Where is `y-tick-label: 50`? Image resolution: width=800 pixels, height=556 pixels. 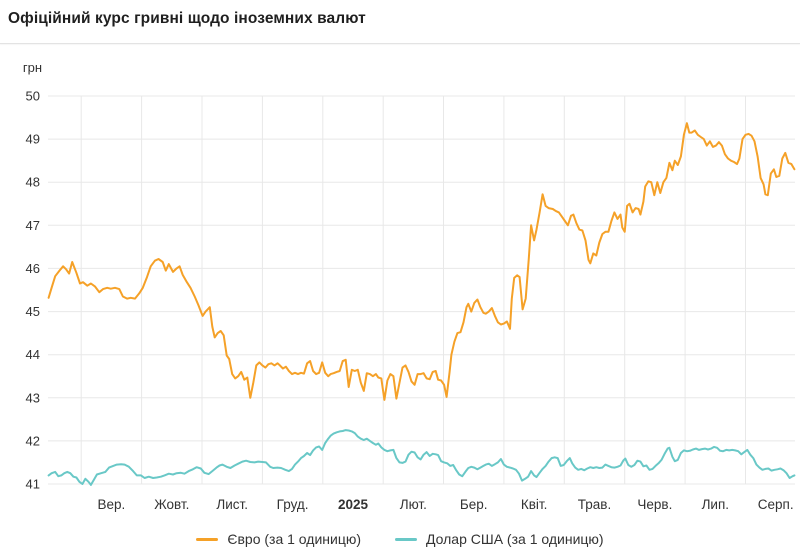
y-tick-label: 50 is located at coordinates (33, 96).